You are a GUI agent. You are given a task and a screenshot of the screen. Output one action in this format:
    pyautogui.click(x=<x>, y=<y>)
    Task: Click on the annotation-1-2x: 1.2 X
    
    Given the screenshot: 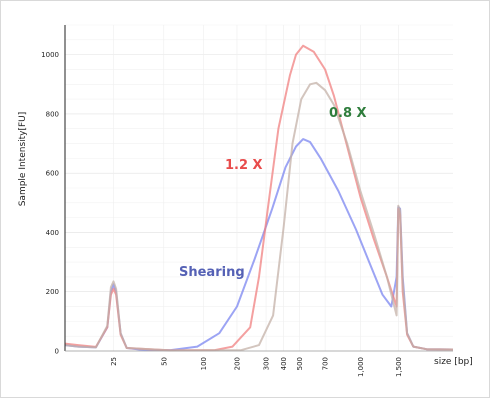 What is the action you would take?
    pyautogui.click(x=244, y=165)
    